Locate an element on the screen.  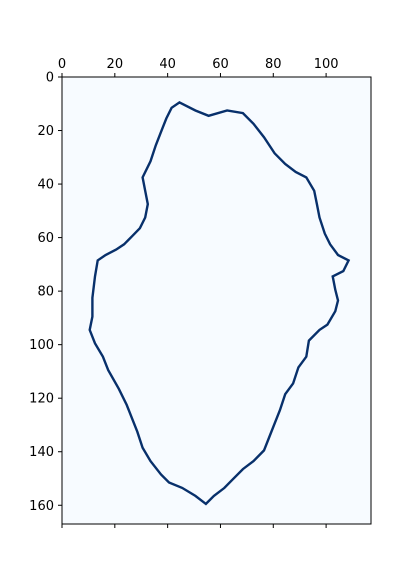
x-tick-label-3: 60 is located at coordinates (220, 64).